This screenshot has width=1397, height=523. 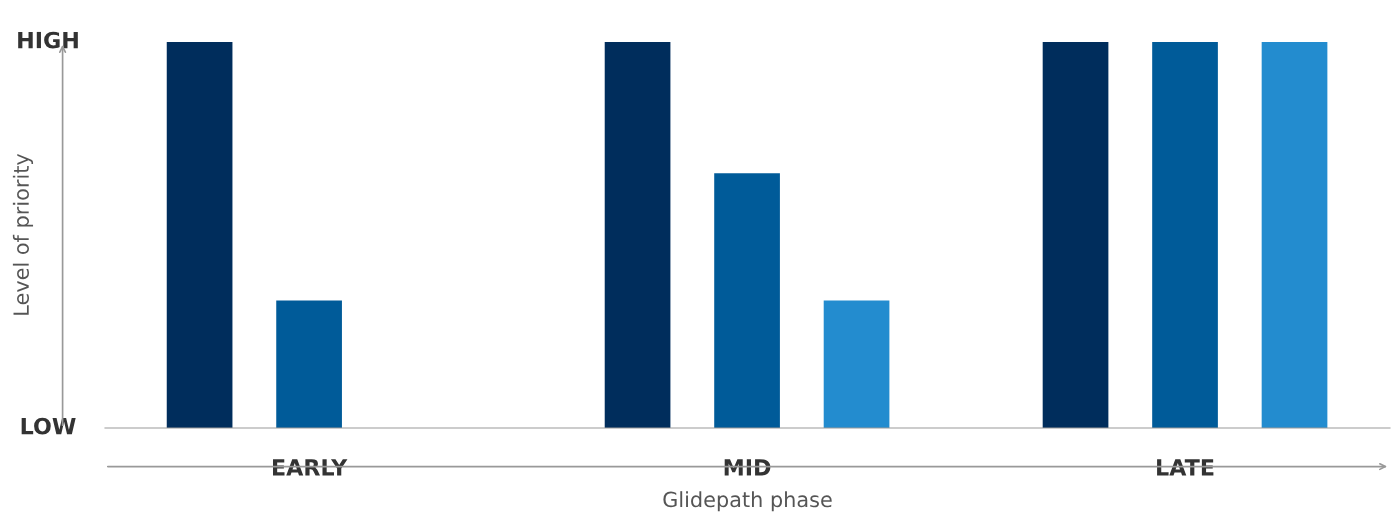 What do you see at coordinates (23, 234) in the screenshot?
I see `y-axis-title: Level of priority` at bounding box center [23, 234].